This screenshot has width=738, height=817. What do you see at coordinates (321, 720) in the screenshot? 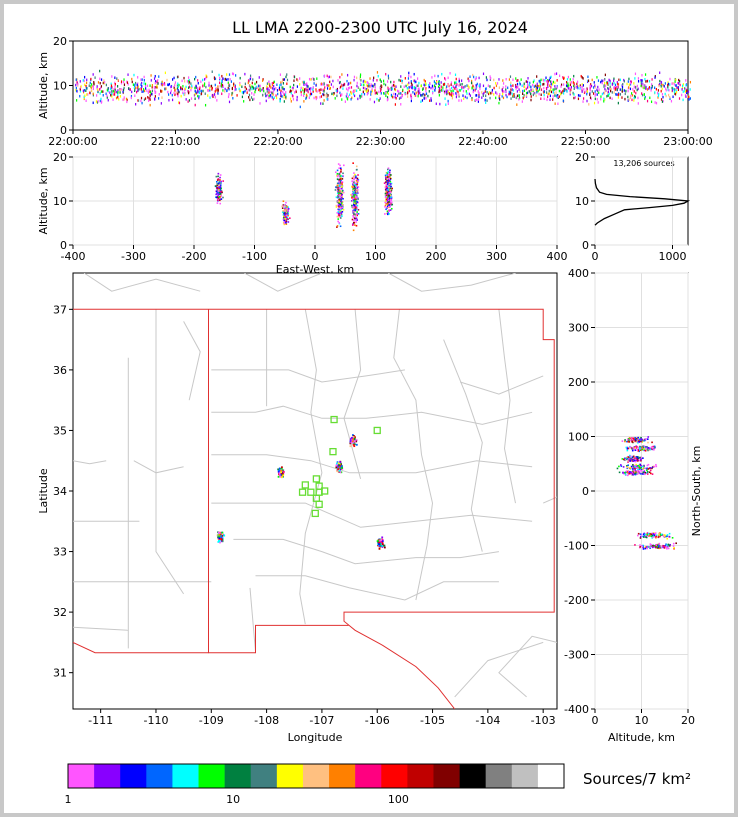
I see `plan-view-xtick-label: -107` at bounding box center [321, 720].